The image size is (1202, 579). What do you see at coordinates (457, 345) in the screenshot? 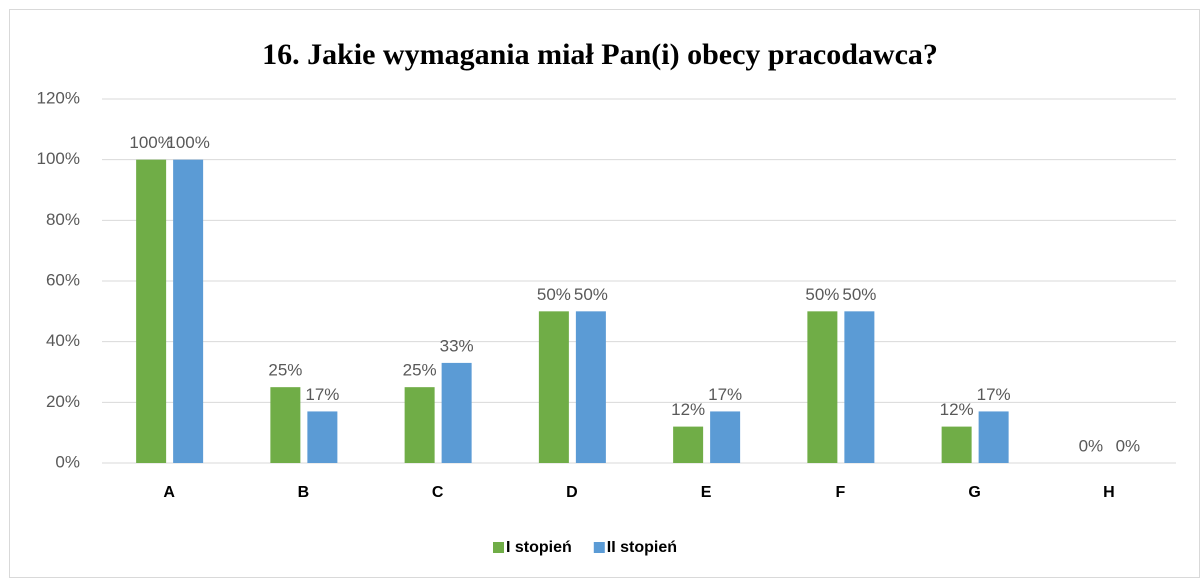
I see `value-label: 33%` at bounding box center [457, 345].